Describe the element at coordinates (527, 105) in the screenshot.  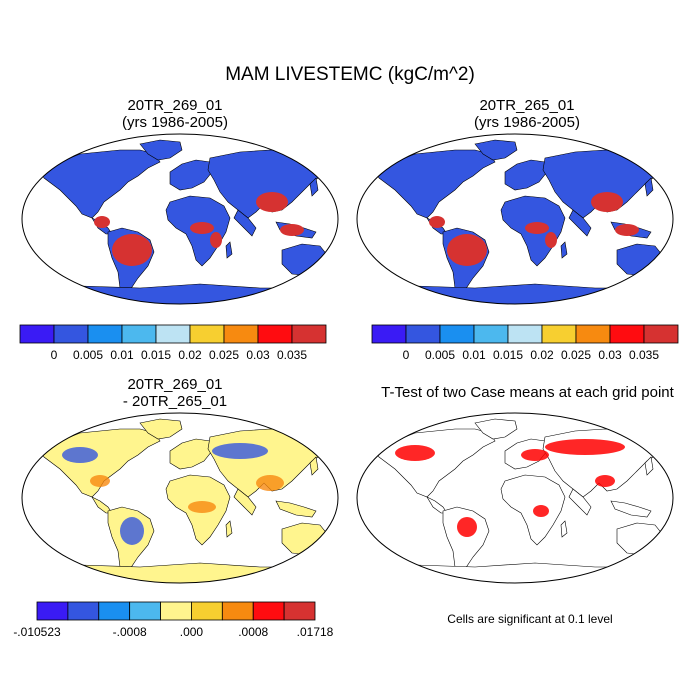
I see `panel-2-title-line1: 20TR_265_01` at that location.